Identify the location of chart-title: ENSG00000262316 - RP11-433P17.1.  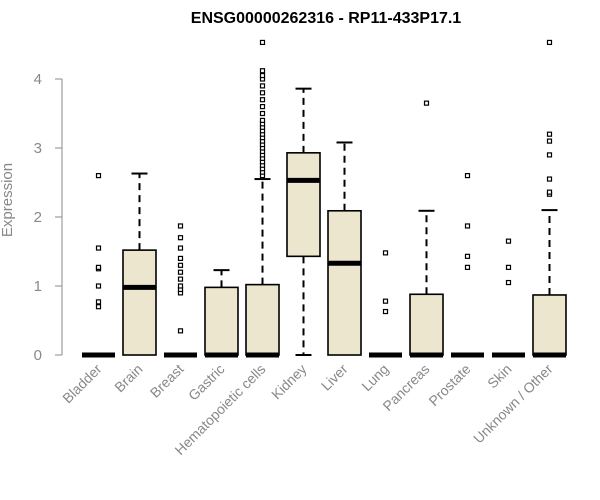
(326, 18).